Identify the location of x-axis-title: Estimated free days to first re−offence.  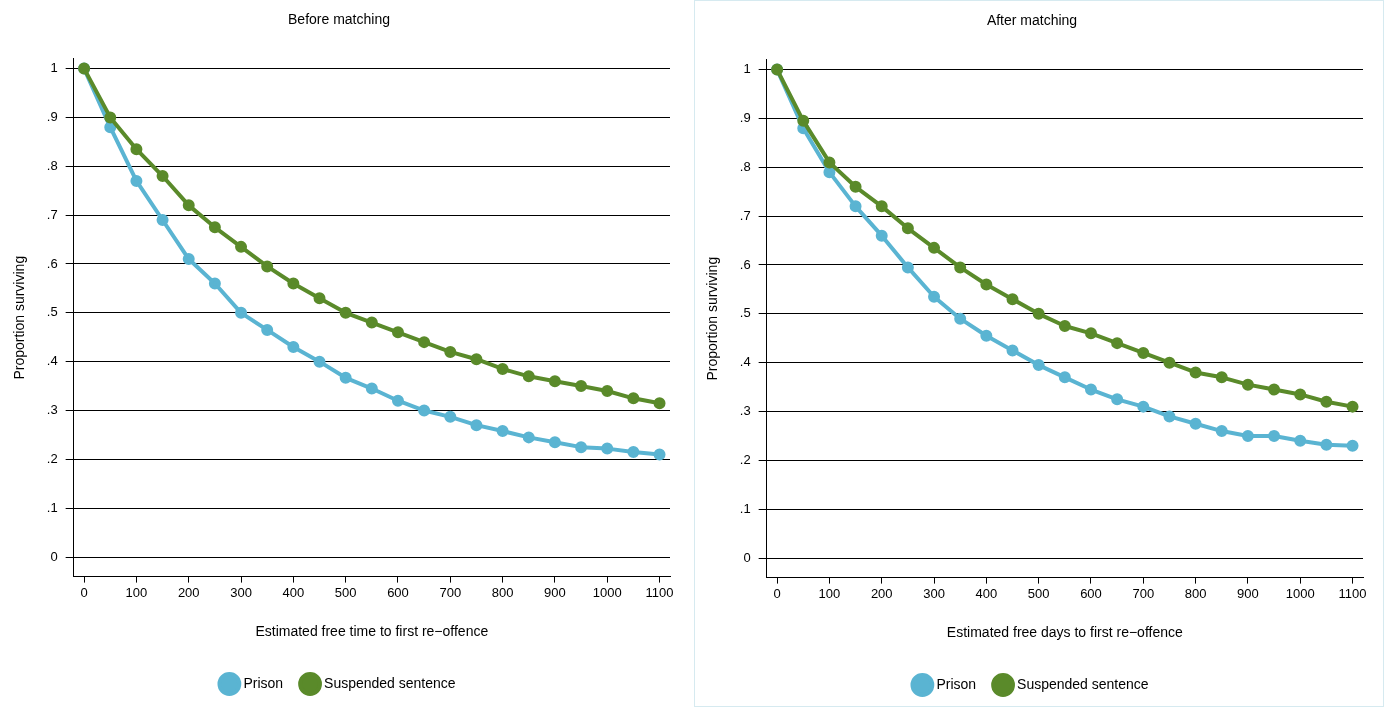
(1064, 632).